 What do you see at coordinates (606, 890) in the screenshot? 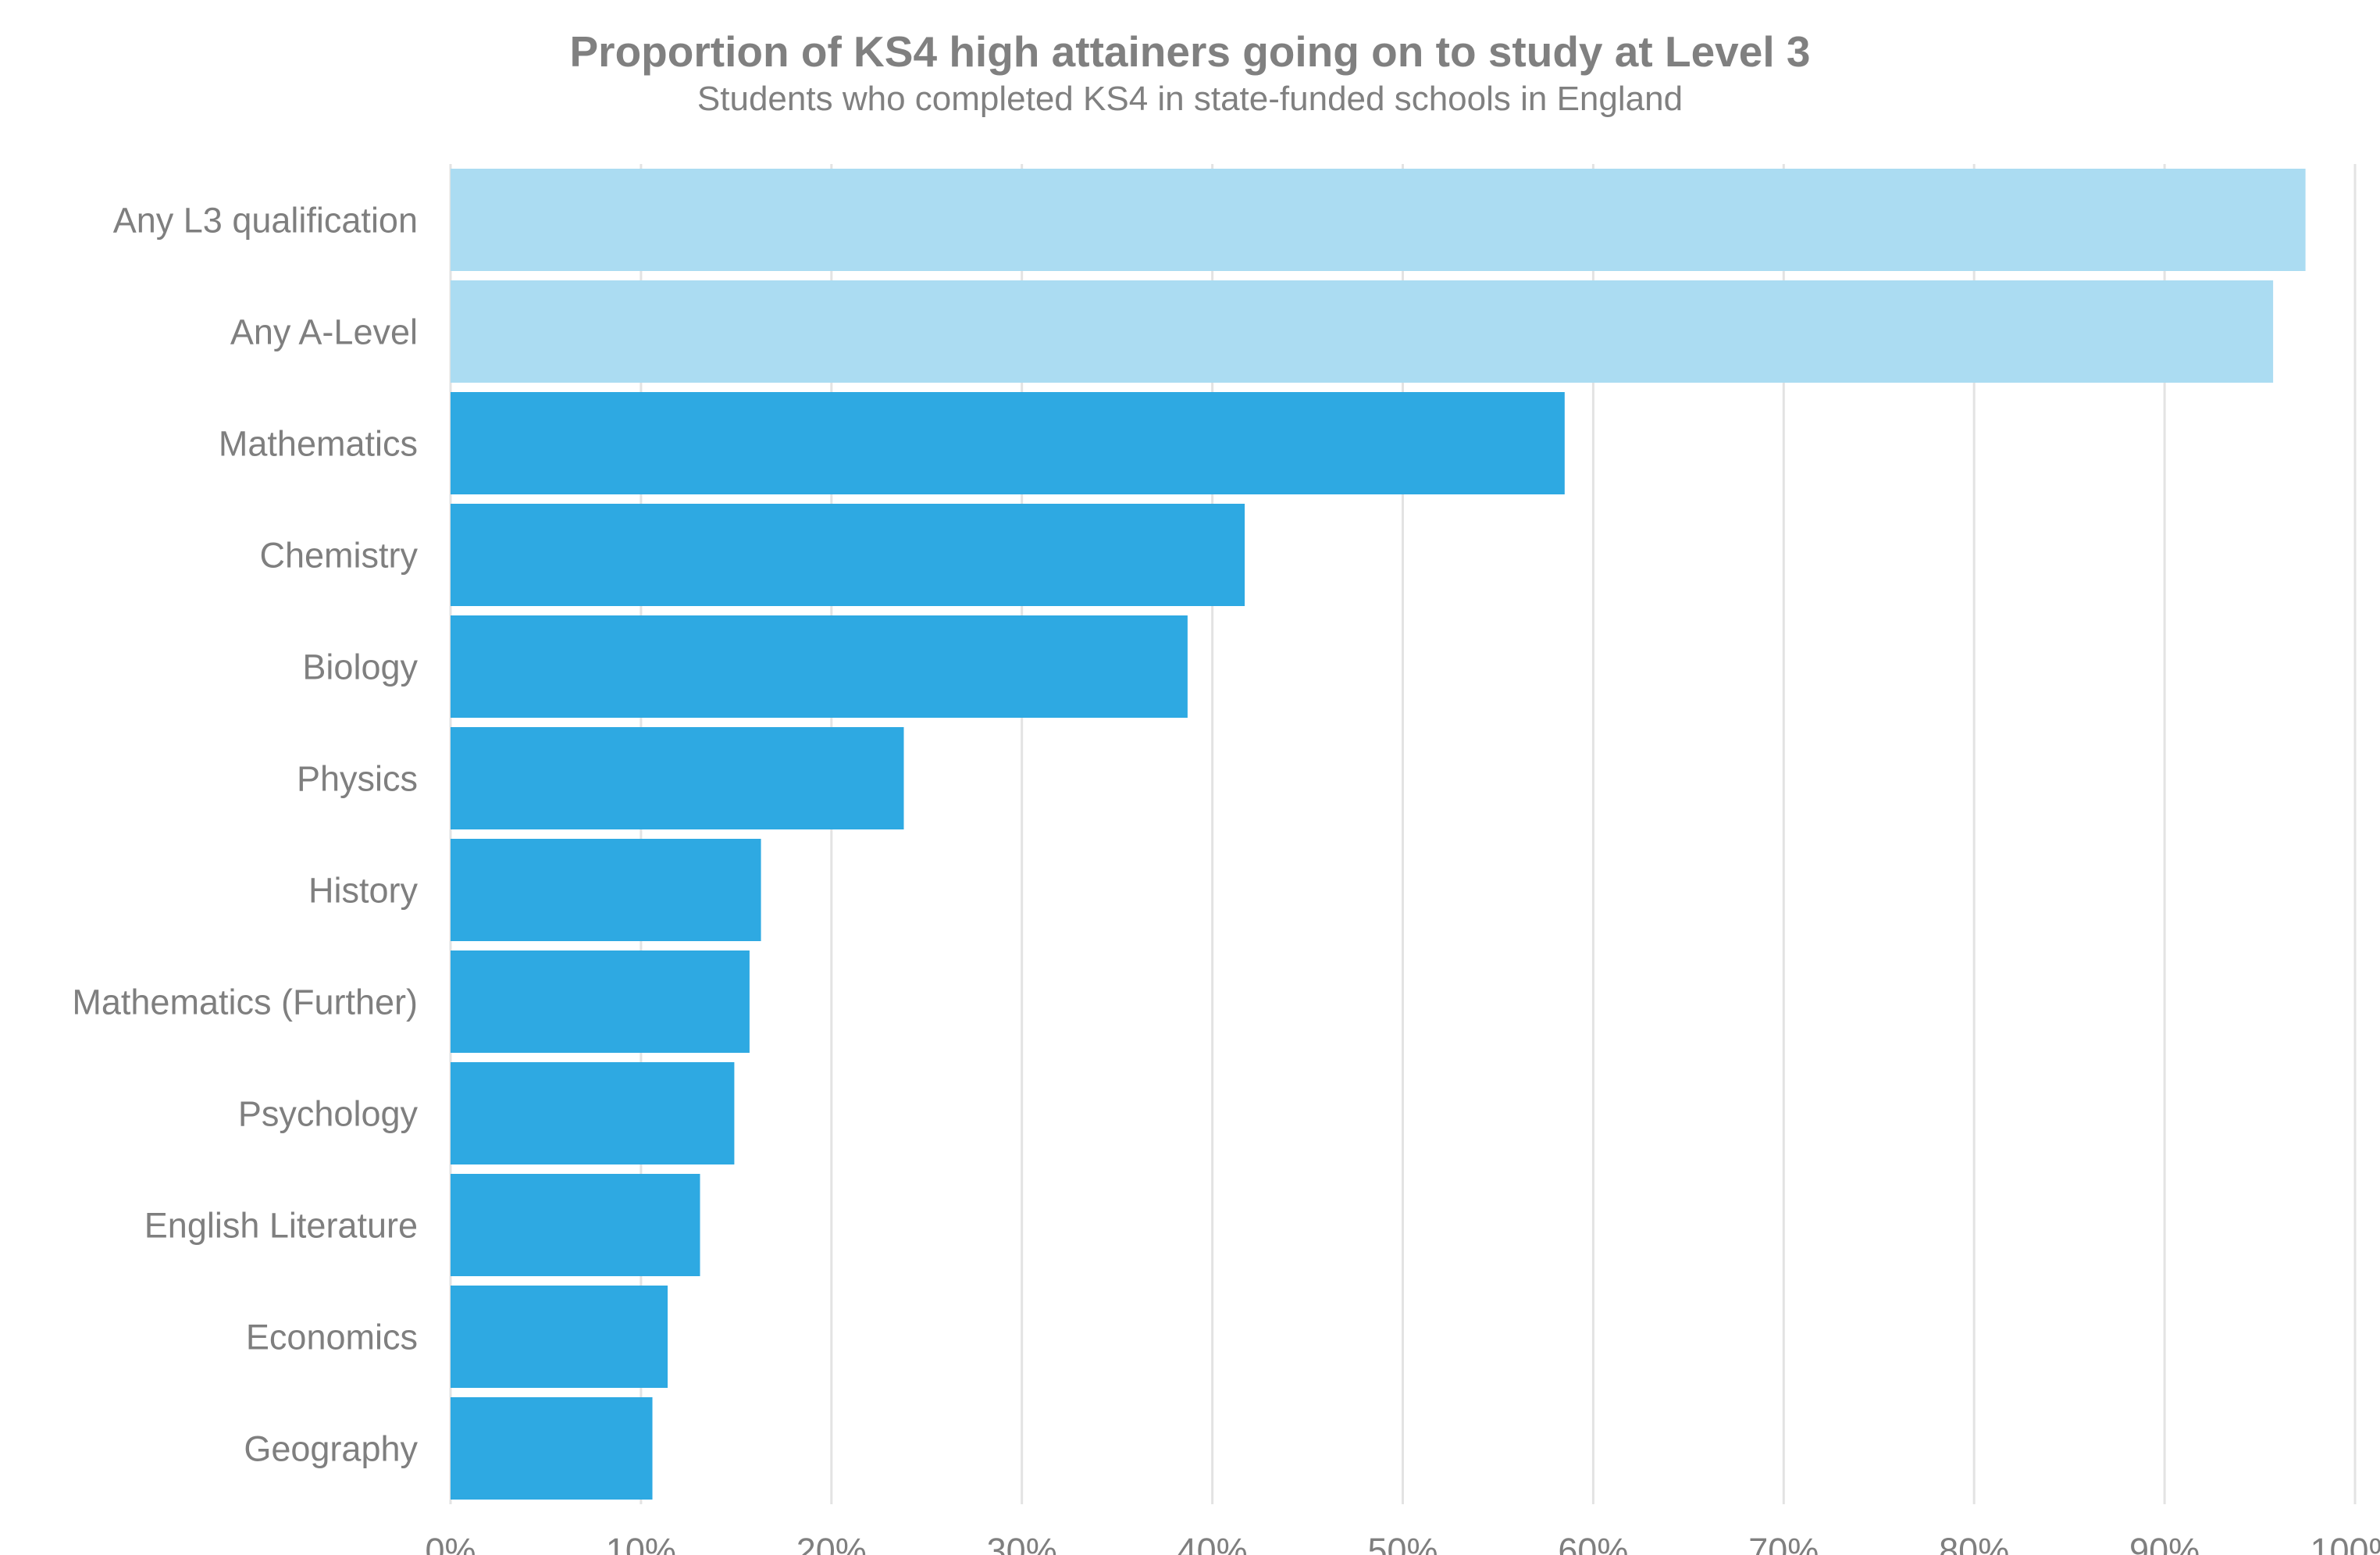
I see `bar-history` at bounding box center [606, 890].